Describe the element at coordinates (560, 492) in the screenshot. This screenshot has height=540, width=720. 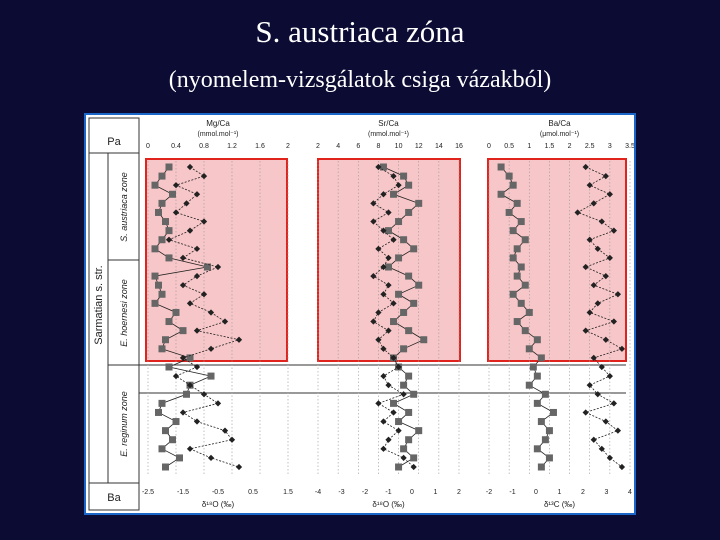
I see `bottom-tick-label: 1` at that location.